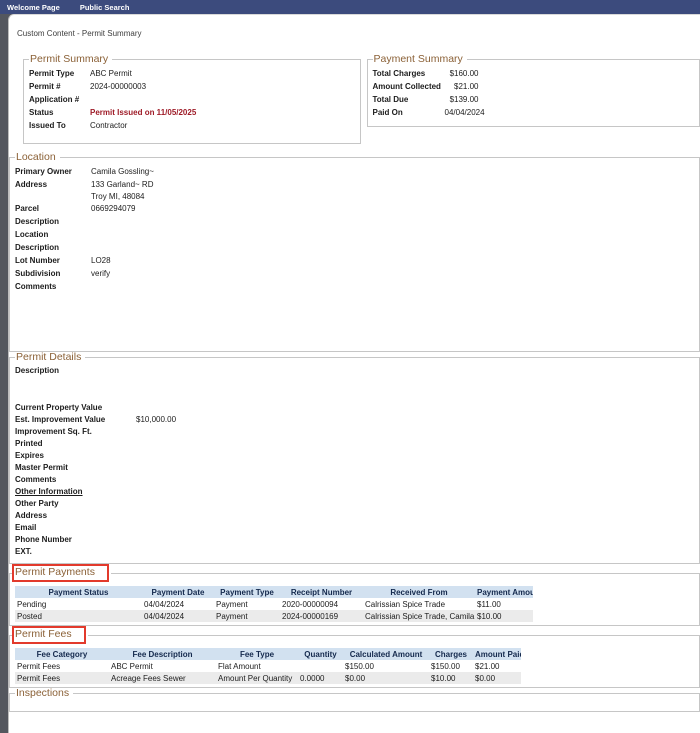  Describe the element at coordinates (247, 592) in the screenshot. I see `column-header: Payment Type` at that location.